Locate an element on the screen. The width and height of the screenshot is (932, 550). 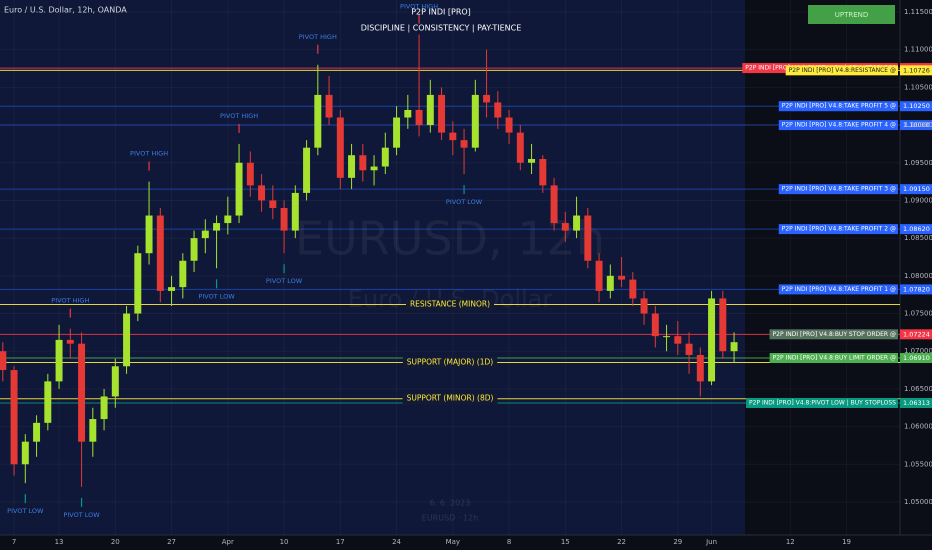
x-tick-label: 27 is located at coordinates (171, 542).